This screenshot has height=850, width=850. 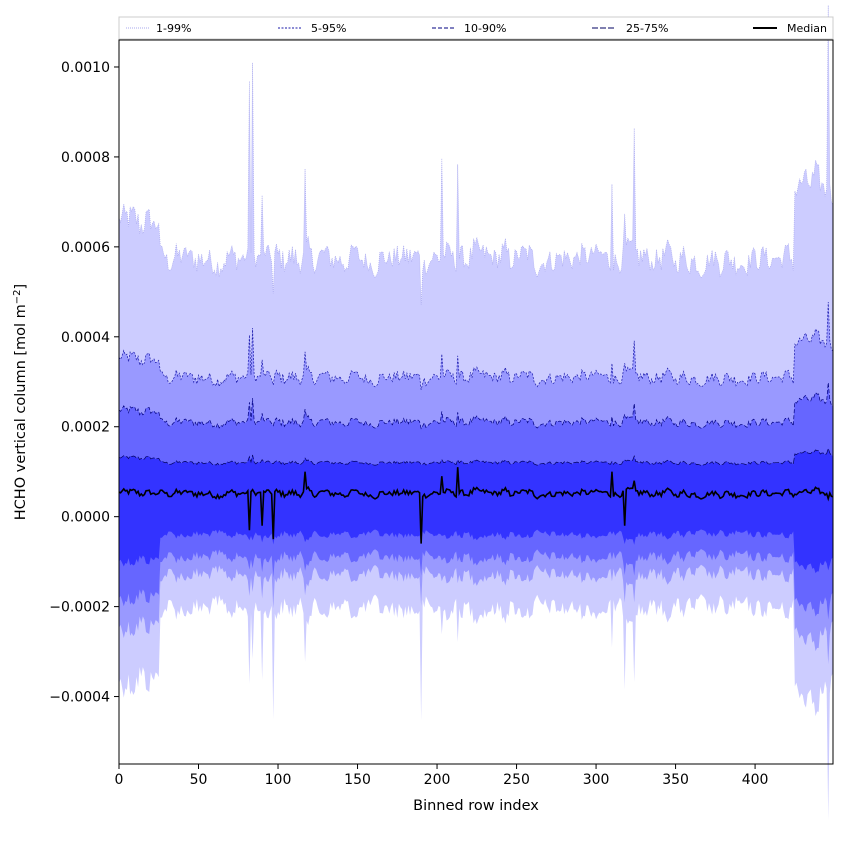 What do you see at coordinates (675, 780) in the screenshot?
I see `x-tick-label: 350` at bounding box center [675, 780].